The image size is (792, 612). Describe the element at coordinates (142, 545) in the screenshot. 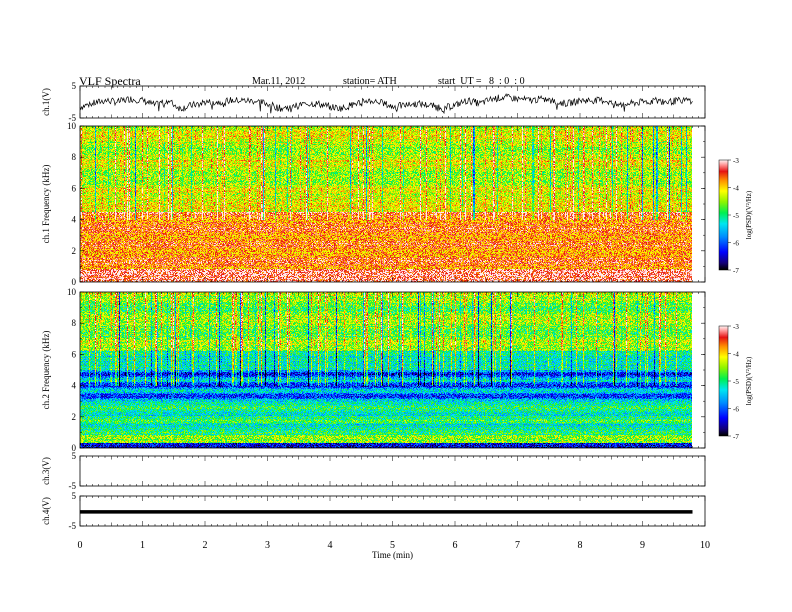

I see `x-tick-label: 1` at that location.